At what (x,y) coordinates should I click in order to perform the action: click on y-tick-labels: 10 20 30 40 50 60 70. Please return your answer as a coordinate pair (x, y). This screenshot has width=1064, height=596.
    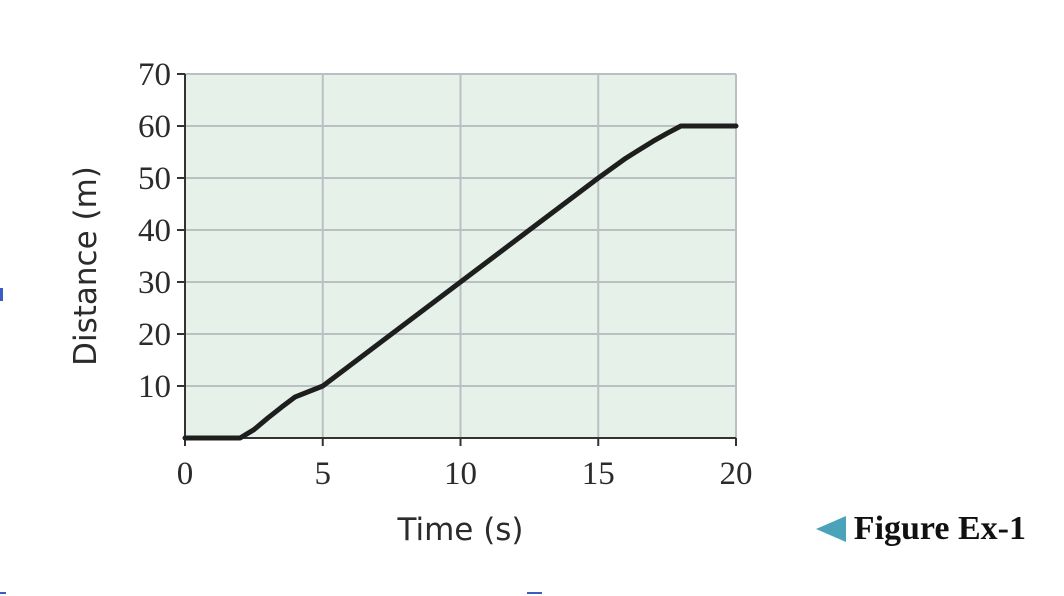
    Looking at the image, I should click on (154, 231).